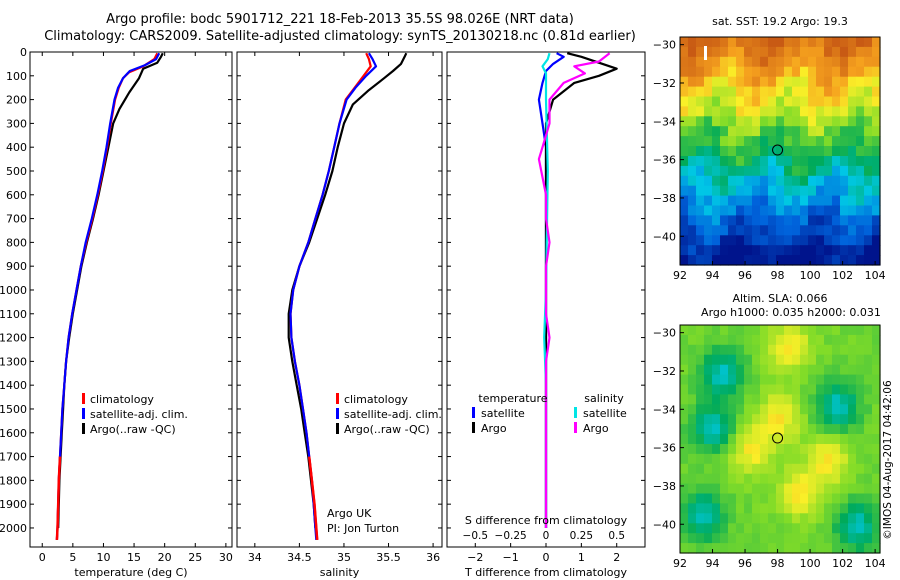  Describe the element at coordinates (575, 412) in the screenshot. I see `legend-swatch` at that location.